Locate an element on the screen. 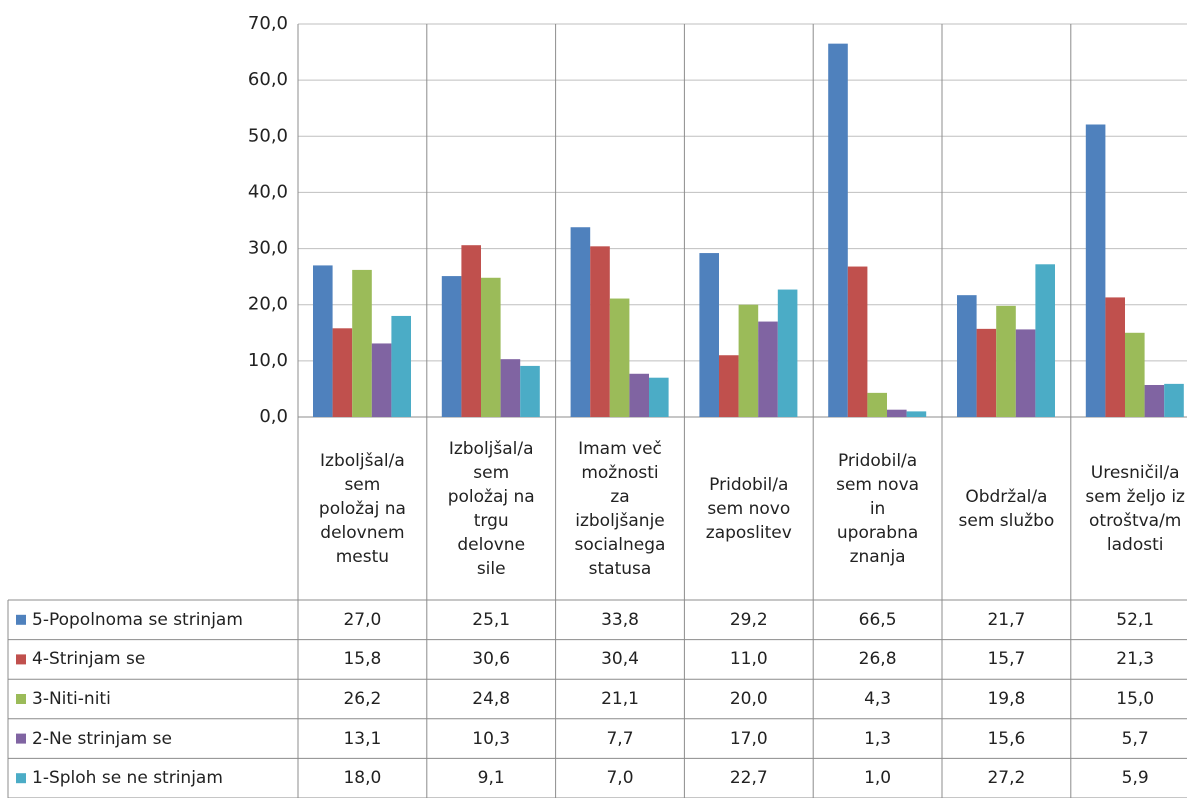 The height and width of the screenshot is (798, 1187). category-label: Pridobil/a sem novo zaposlitev is located at coordinates (748, 508).